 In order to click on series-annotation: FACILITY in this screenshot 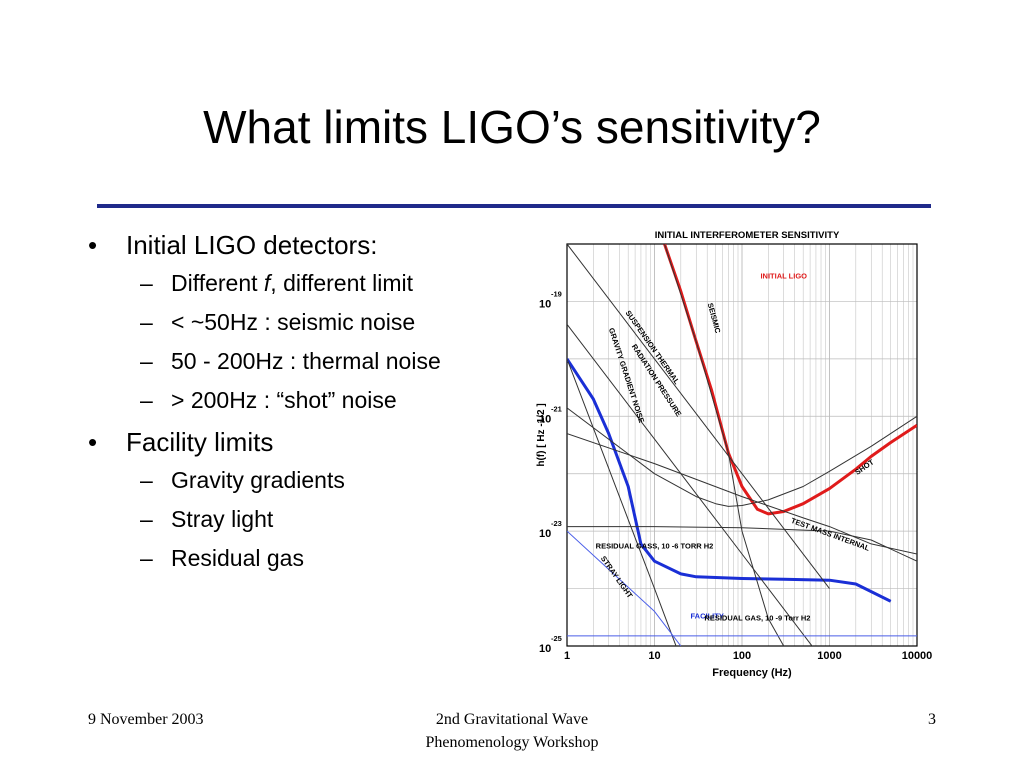, I will do `click(707, 616)`.